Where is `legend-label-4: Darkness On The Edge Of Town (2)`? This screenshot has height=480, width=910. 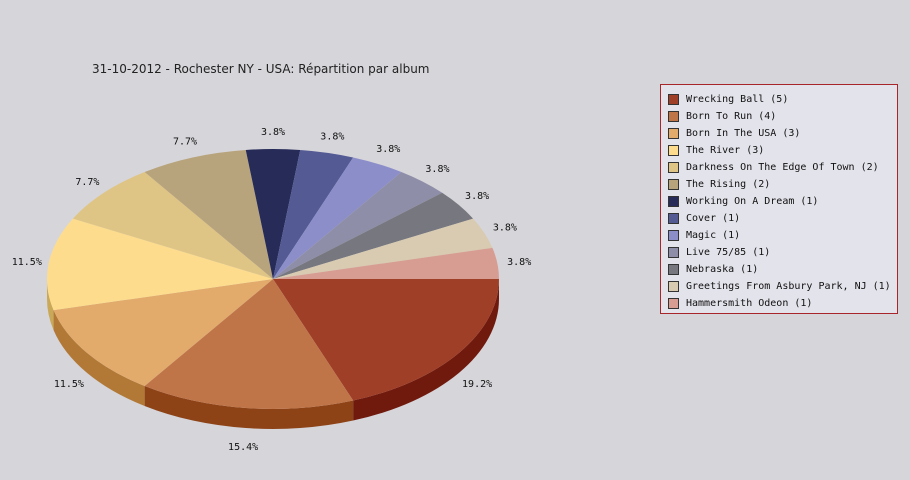
legend-label-4: Darkness On The Edge Of Town (2) is located at coordinates (782, 167).